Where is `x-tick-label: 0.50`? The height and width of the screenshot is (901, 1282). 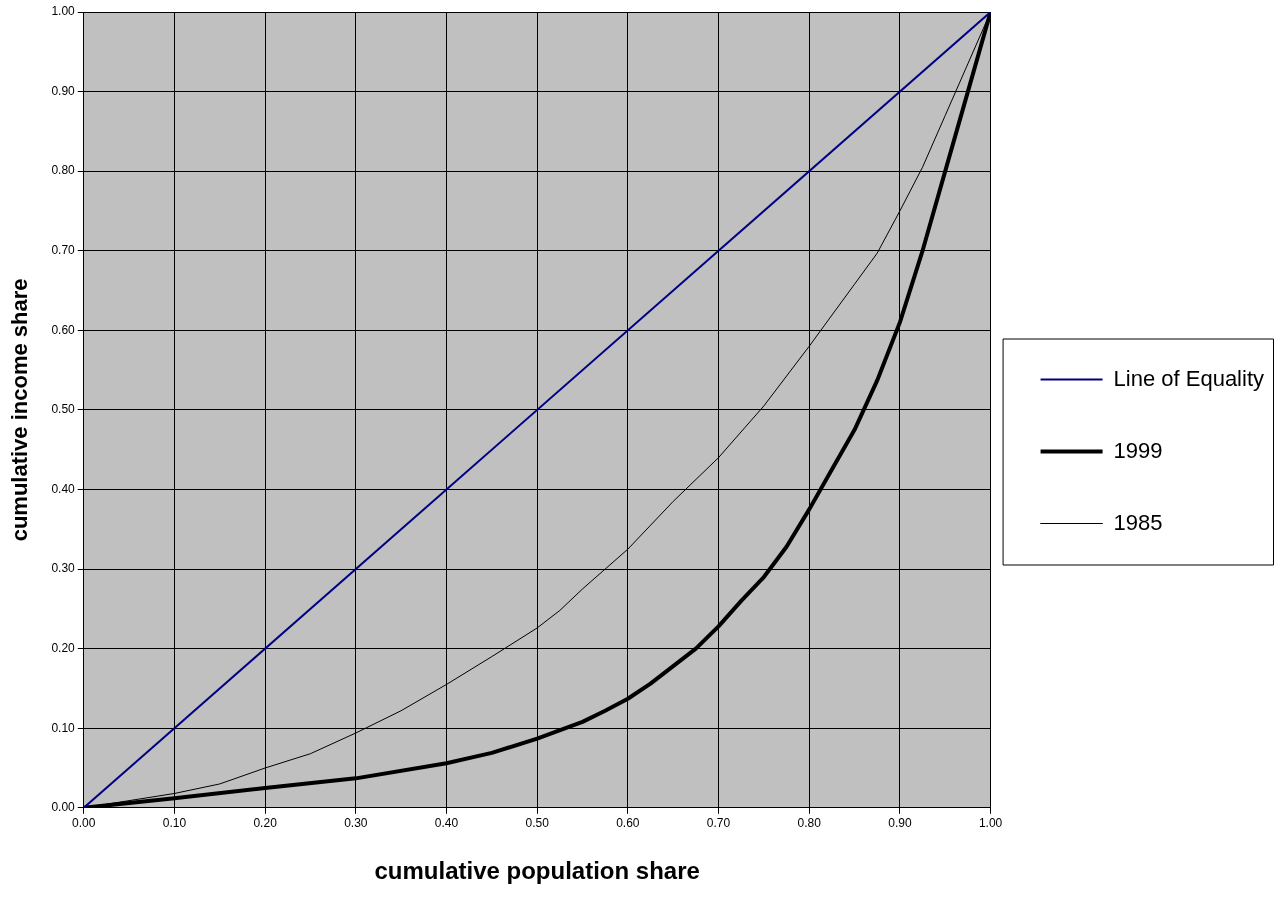
x-tick-label: 0.50 is located at coordinates (537, 823).